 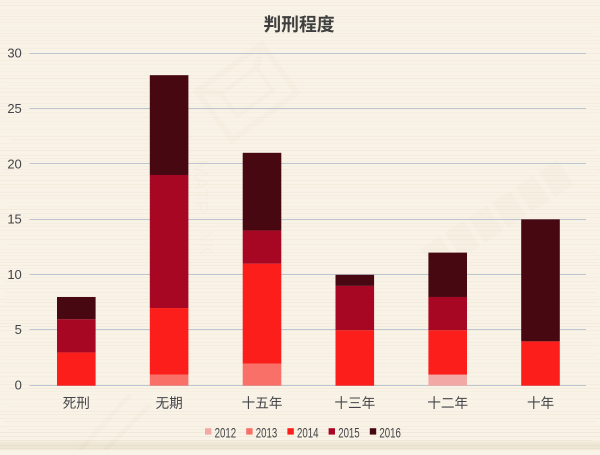 What do you see at coordinates (18, 329) in the screenshot?
I see `svg-text: 5` at bounding box center [18, 329].